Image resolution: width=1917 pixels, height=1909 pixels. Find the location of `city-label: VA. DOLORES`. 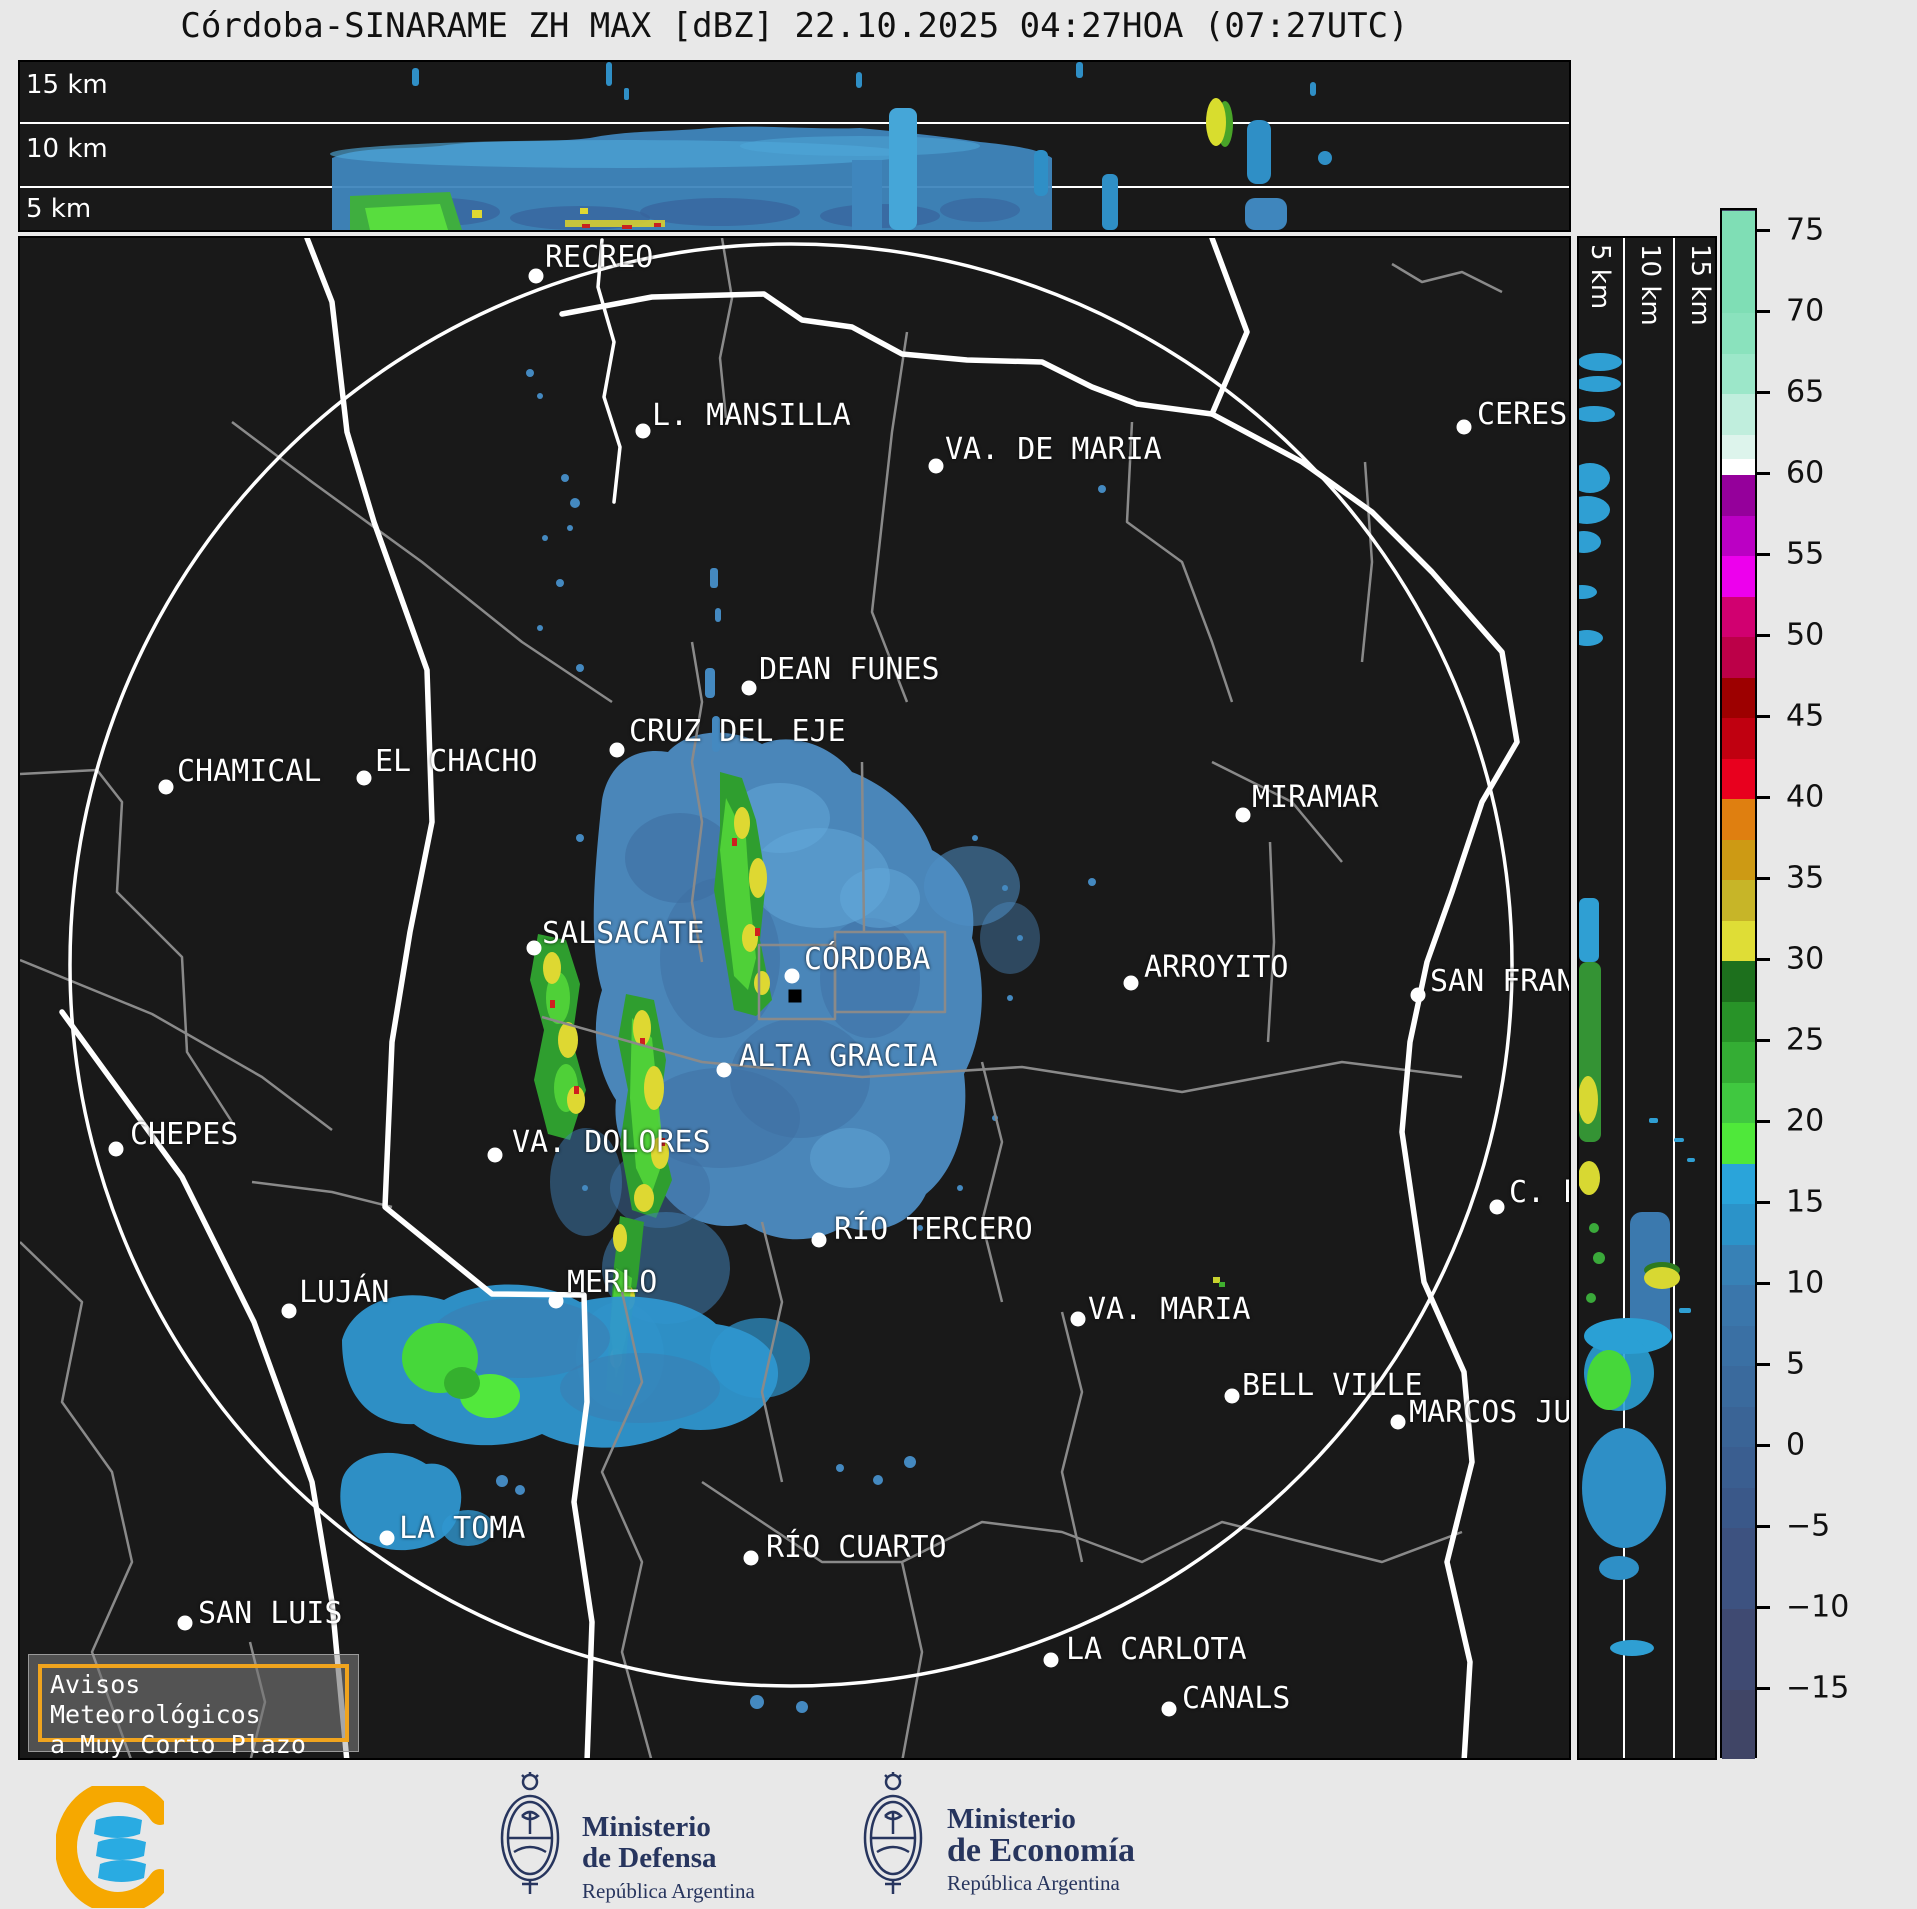

city-label: VA. DOLORES is located at coordinates (611, 1142).